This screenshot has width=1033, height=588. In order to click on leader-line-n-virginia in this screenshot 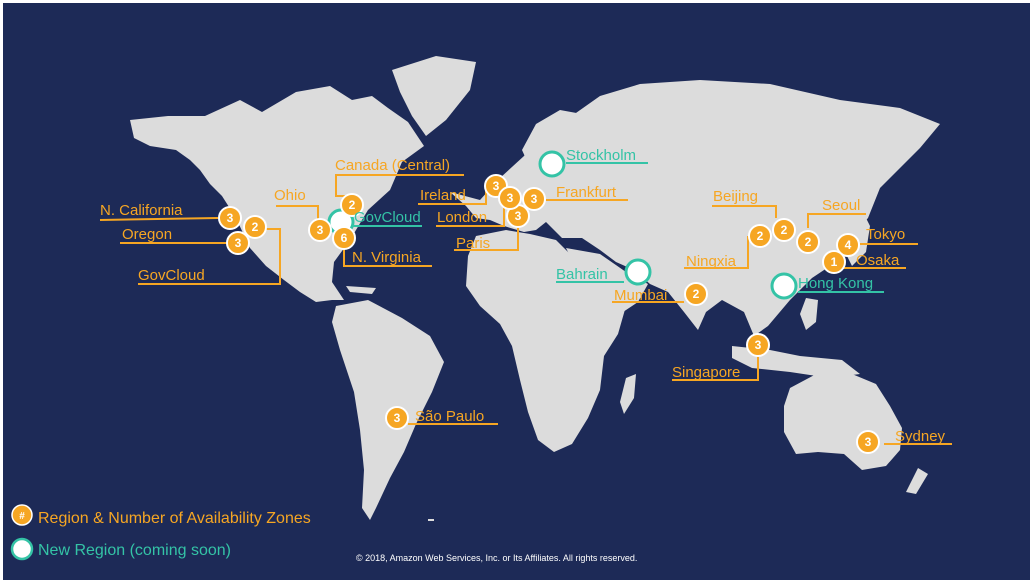, I will do `click(387, 256)`.